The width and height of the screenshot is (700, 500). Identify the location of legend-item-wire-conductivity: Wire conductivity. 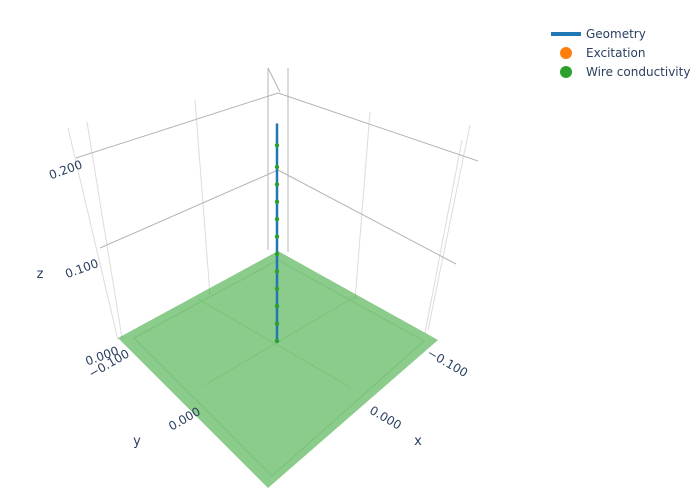
(625, 72).